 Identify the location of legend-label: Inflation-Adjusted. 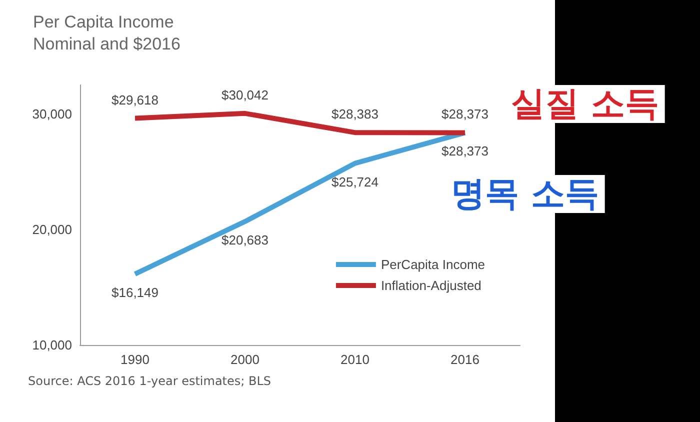
(431, 285).